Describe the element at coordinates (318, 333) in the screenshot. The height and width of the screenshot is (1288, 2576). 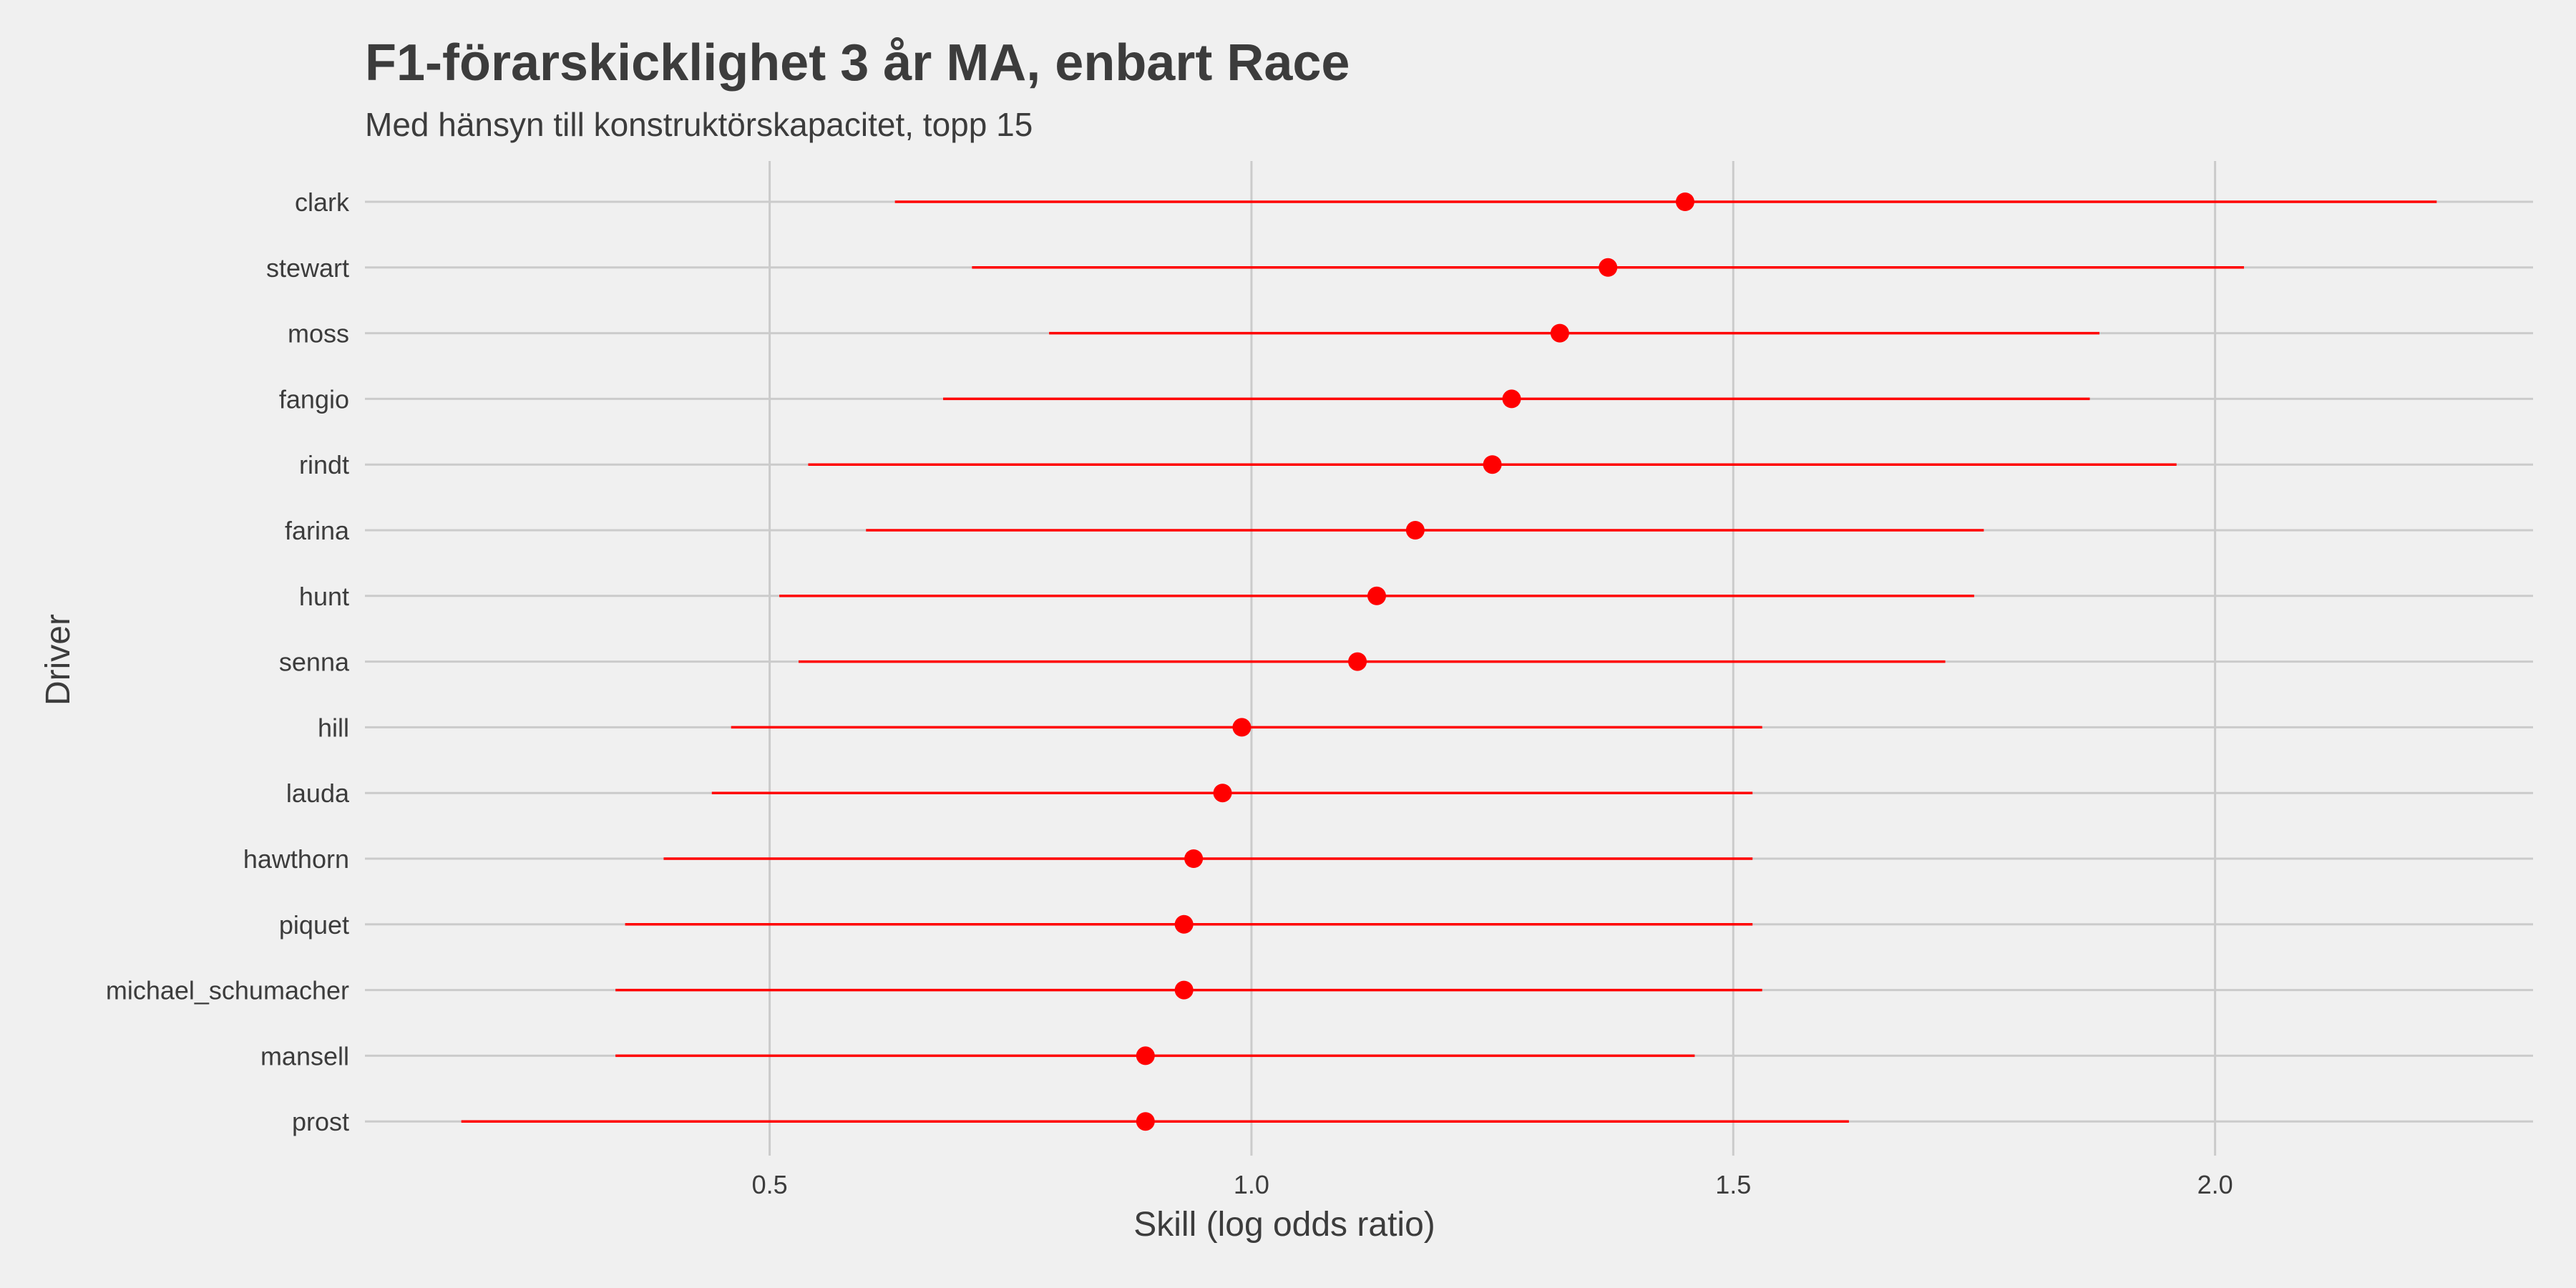
I see `y-tick-label-moss: moss` at that location.